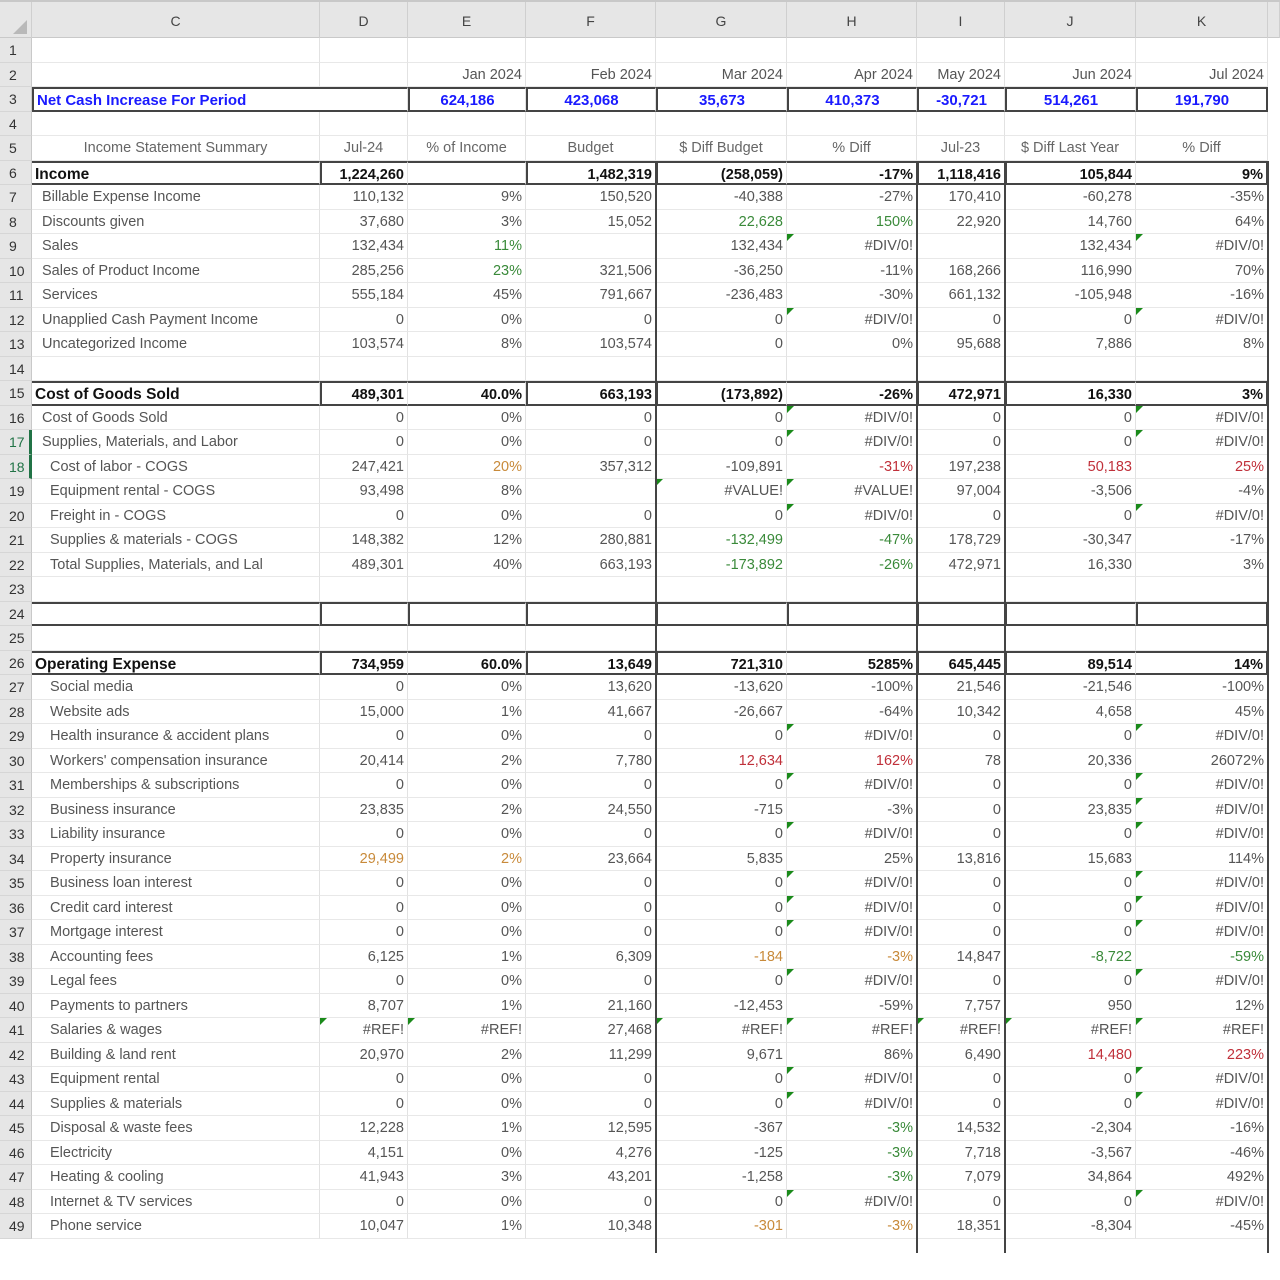 The height and width of the screenshot is (1280, 1280). I want to click on cell-h: 0%, so click(852, 344).